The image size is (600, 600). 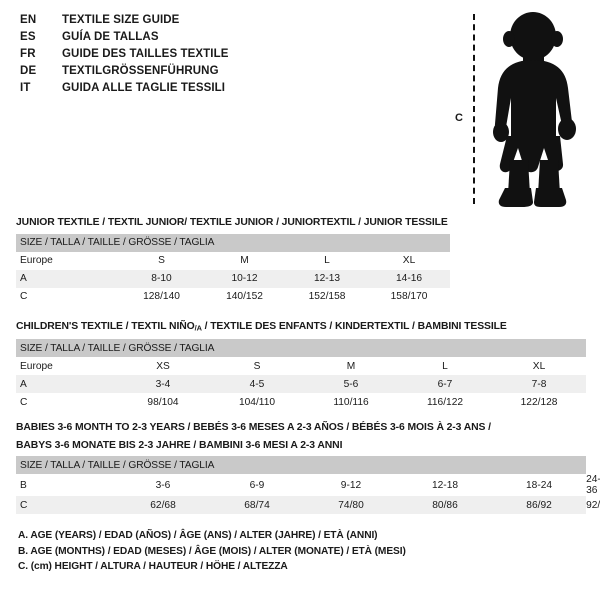 I want to click on language-title-de: TEXTILGRÖSSENFÜHRUNG, so click(x=140, y=71).